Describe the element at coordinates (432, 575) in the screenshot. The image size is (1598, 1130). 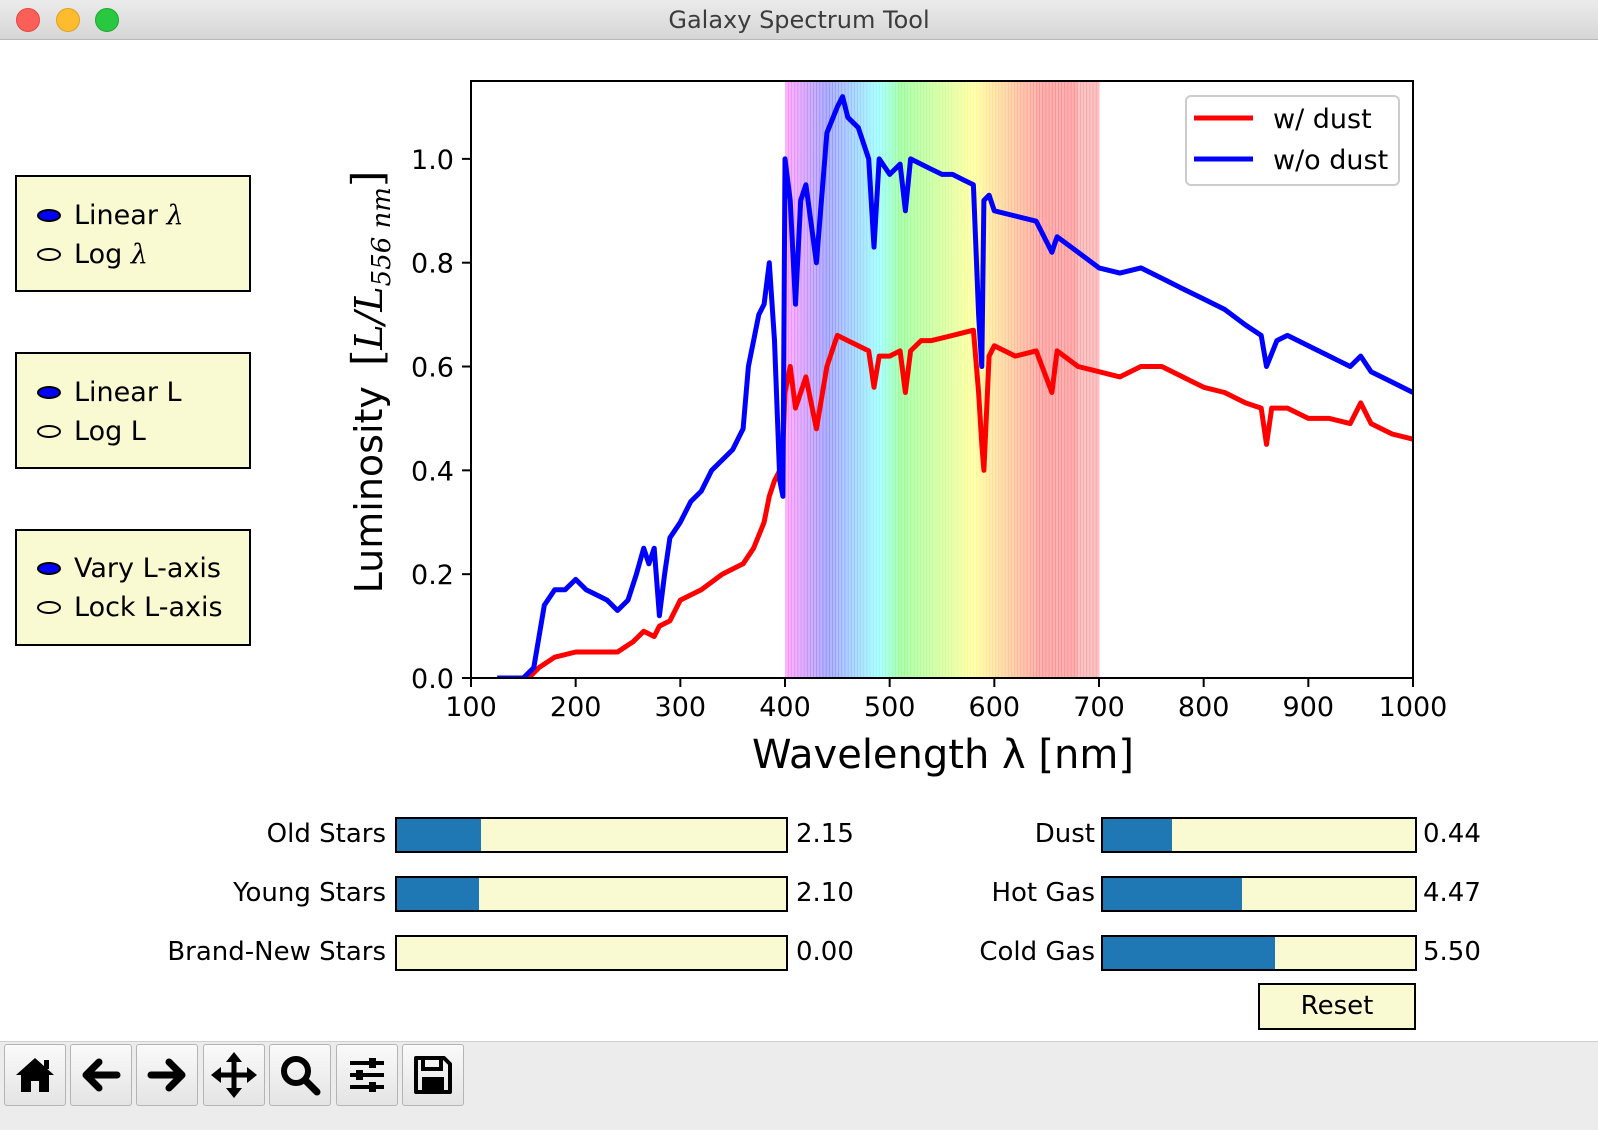
I see `y-tick-label: 0.2` at that location.